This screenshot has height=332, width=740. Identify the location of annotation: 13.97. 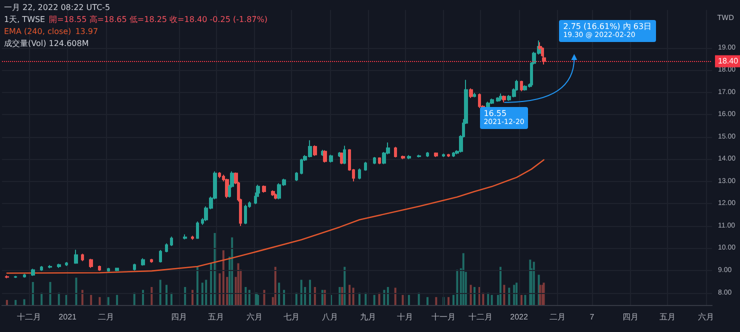
(86, 31).